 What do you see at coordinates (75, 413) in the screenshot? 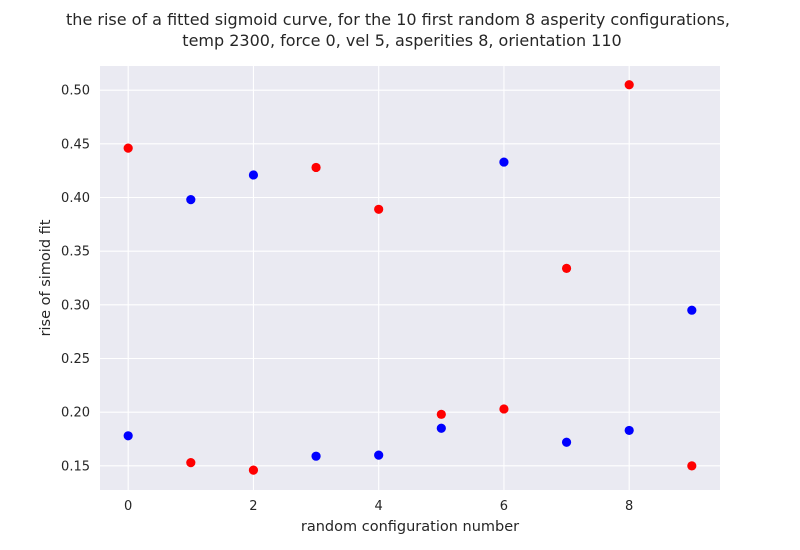
I see `y-tick-label: 0.20` at bounding box center [75, 413].